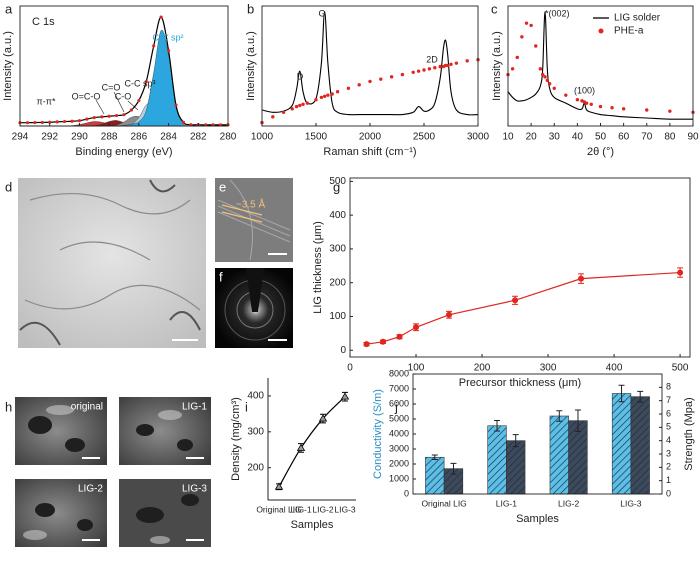  I want to click on y-axis-label: Intensity (a.u.), so click(497, 66).